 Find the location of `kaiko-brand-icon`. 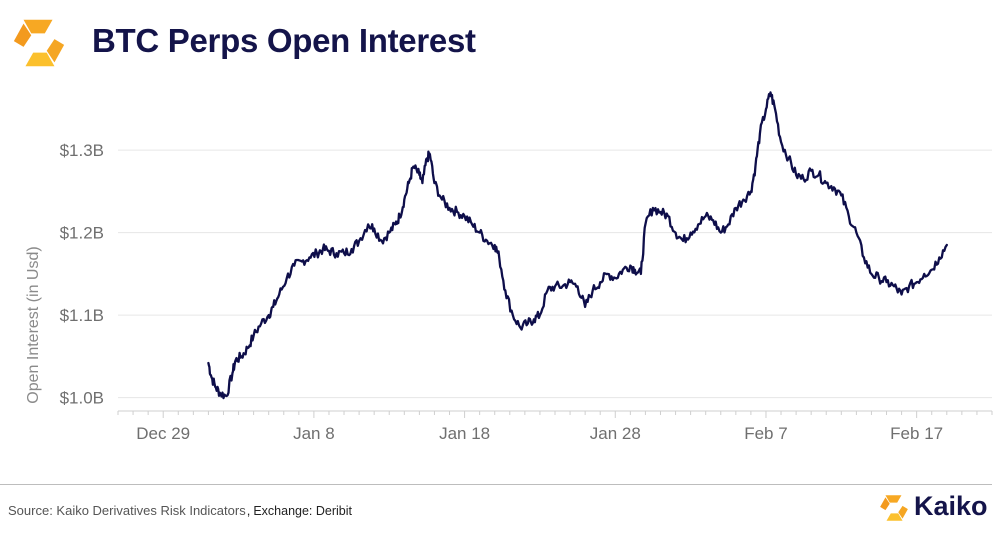

kaiko-brand-icon is located at coordinates (894, 508).